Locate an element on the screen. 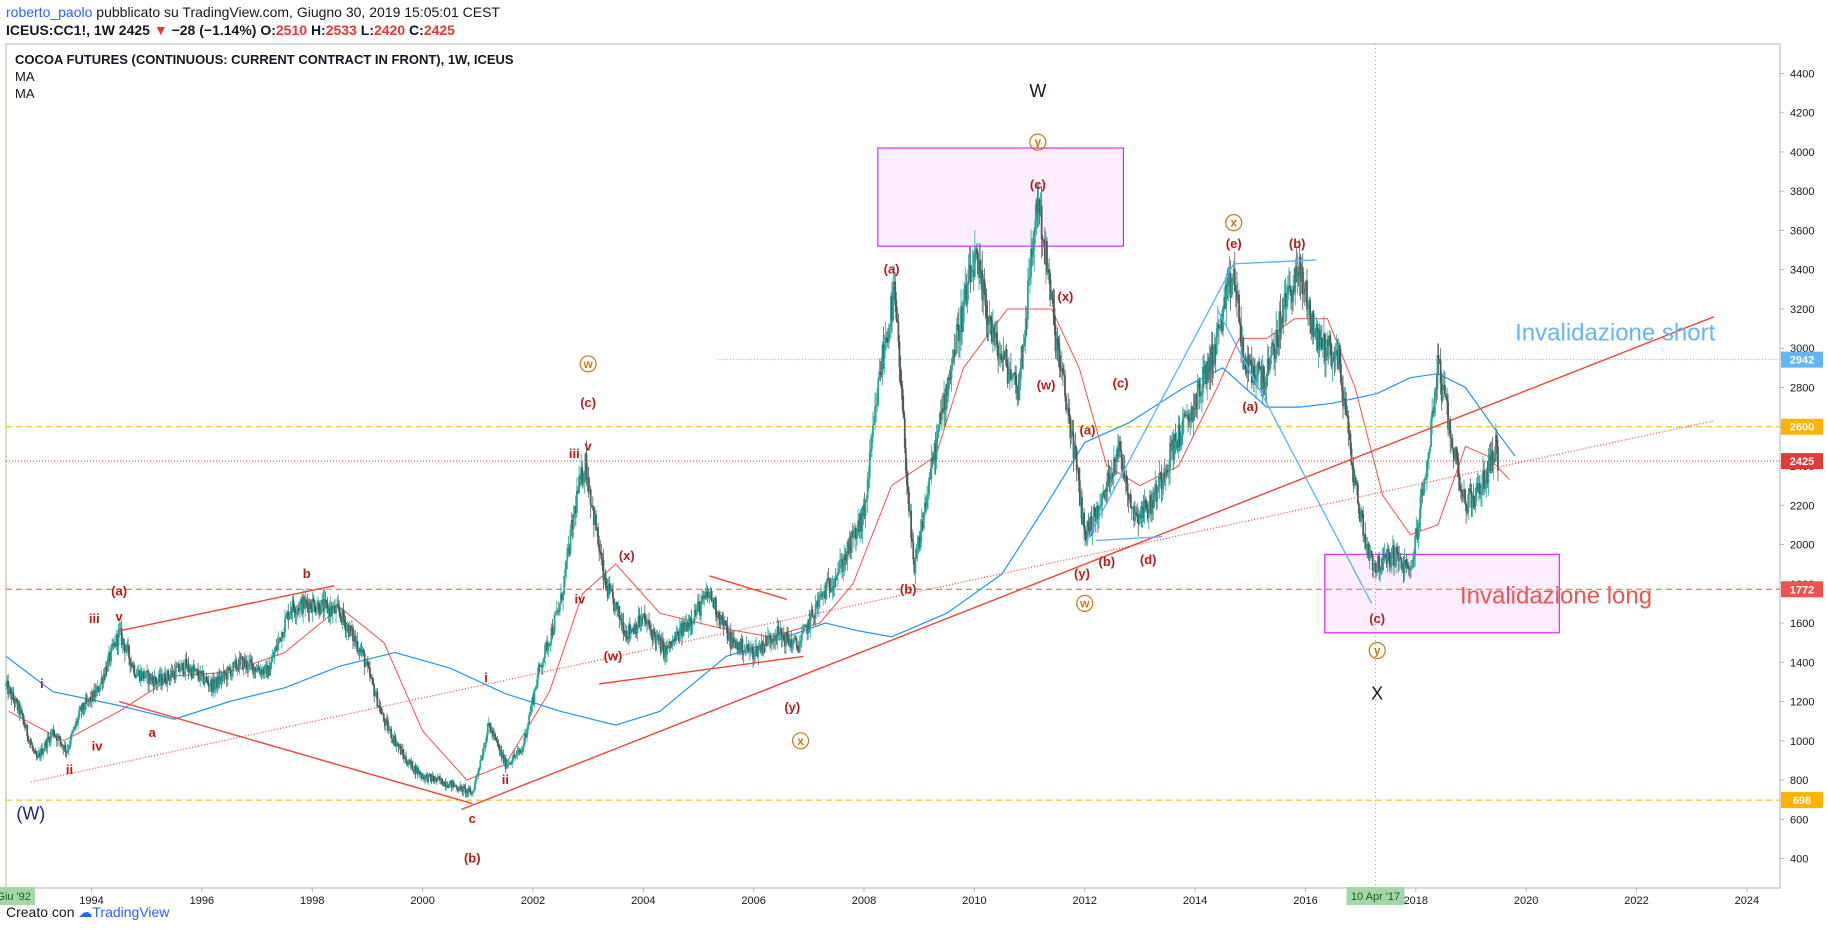 This screenshot has width=1828, height=930. close-value: 2425 is located at coordinates (439, 30).